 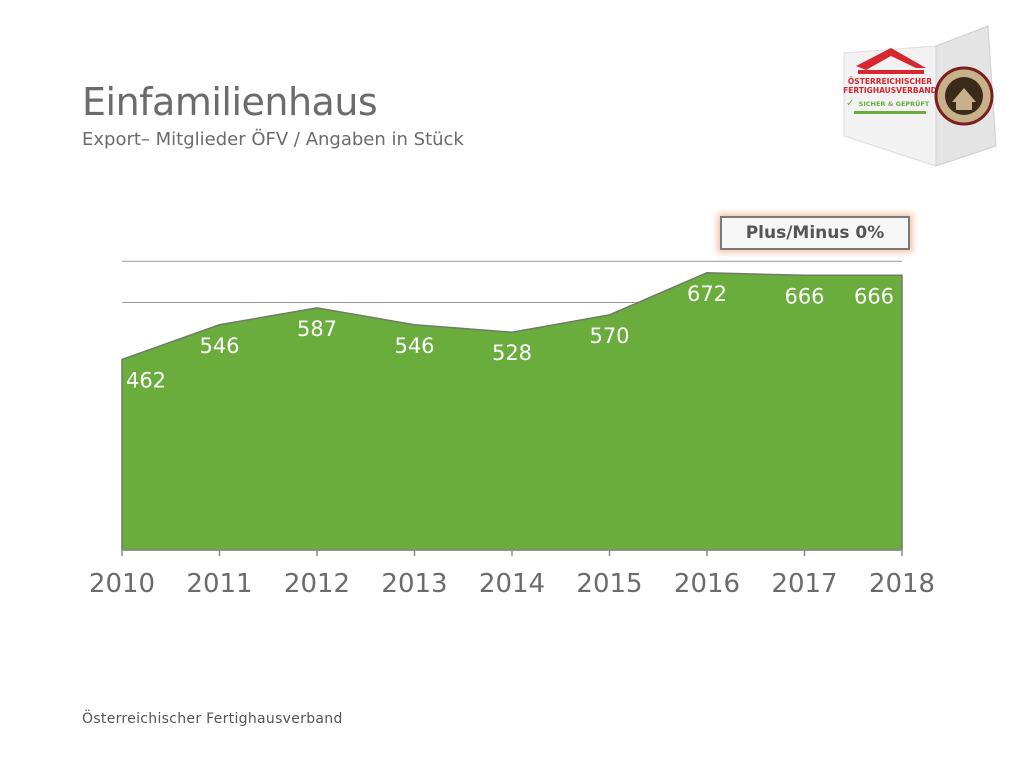 What do you see at coordinates (902, 584) in the screenshot?
I see `x-tick-label: 2018` at bounding box center [902, 584].